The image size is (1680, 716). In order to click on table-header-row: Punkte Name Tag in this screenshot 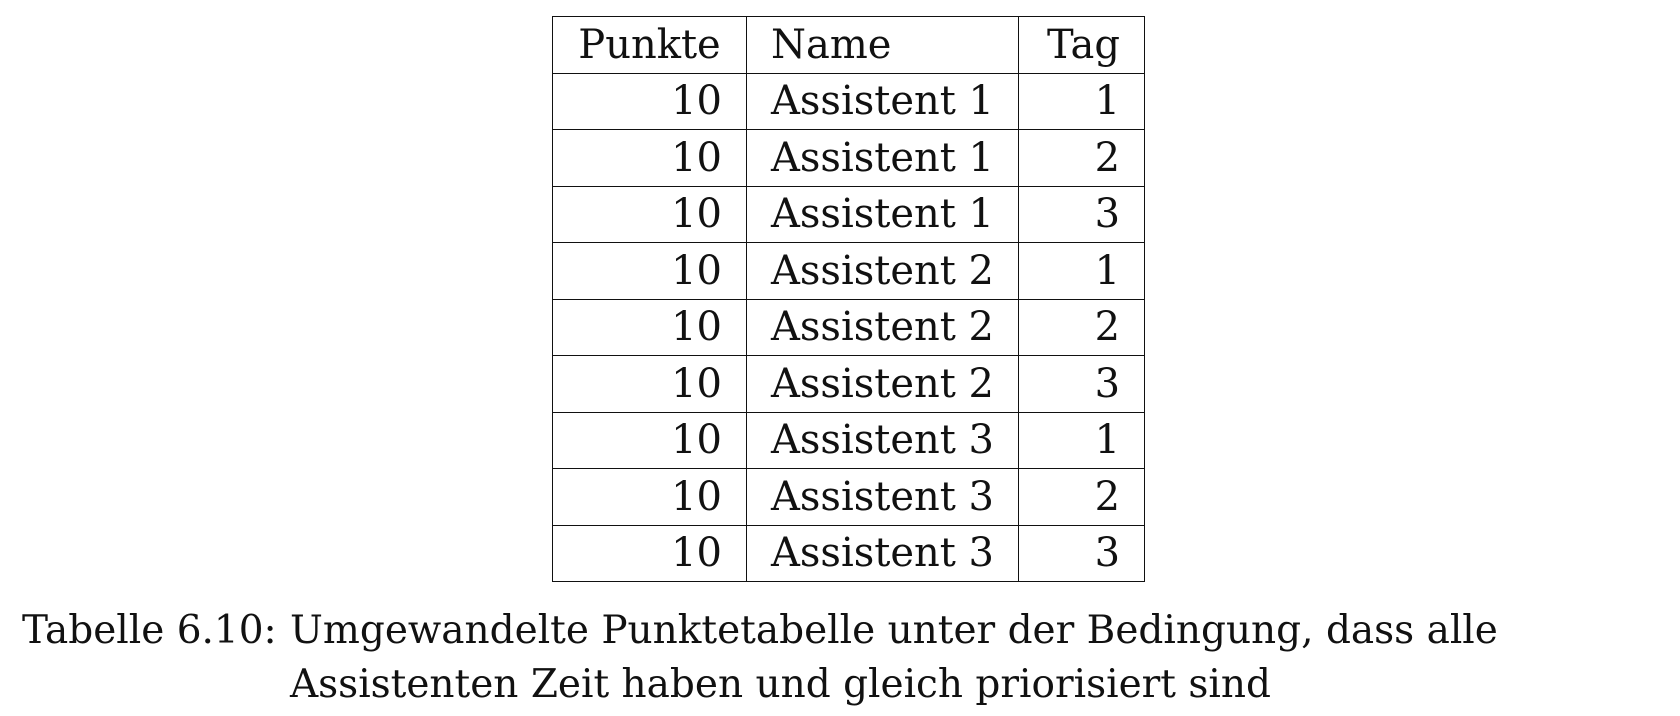, I will do `click(849, 45)`.